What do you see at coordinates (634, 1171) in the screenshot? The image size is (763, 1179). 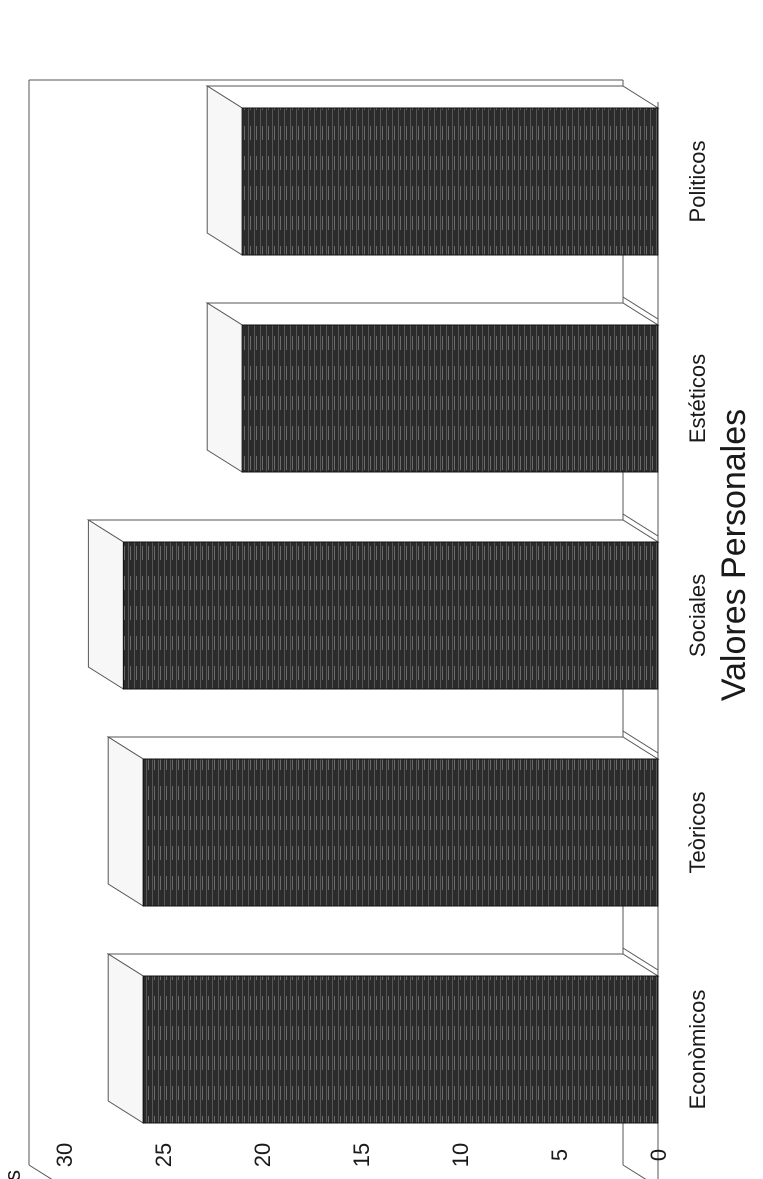 I see `floor-corner-edge` at bounding box center [634, 1171].